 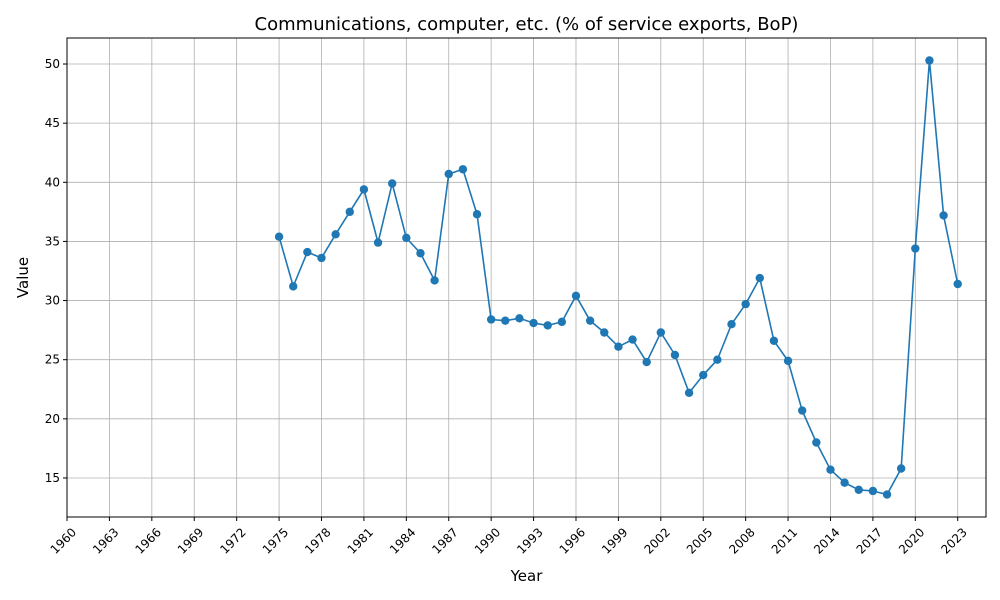 What do you see at coordinates (52, 419) in the screenshot?
I see `y-tick-label: 20` at bounding box center [52, 419].